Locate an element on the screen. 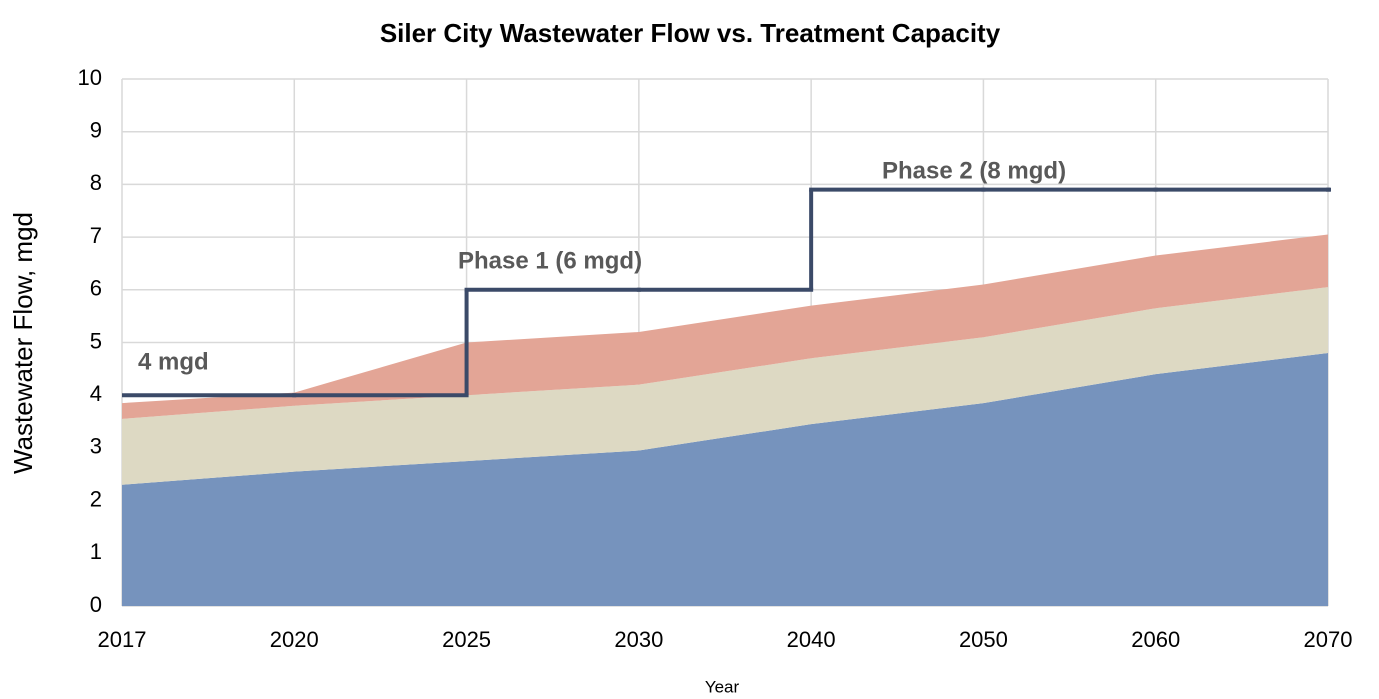  y-tick-label: 4 is located at coordinates (96, 393).